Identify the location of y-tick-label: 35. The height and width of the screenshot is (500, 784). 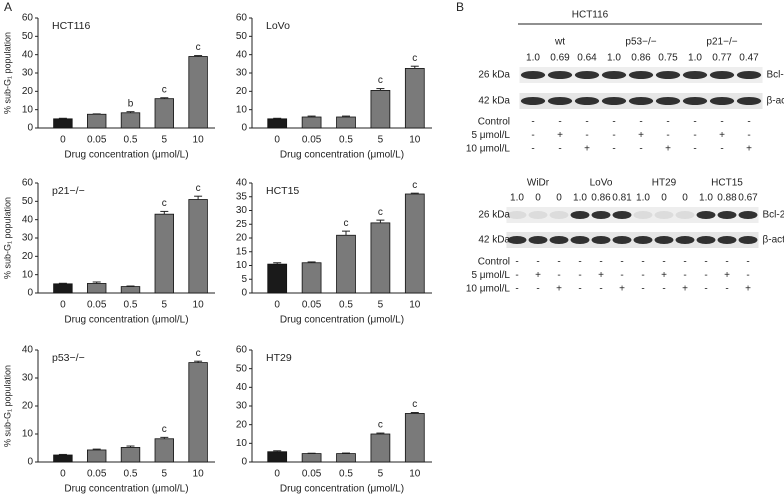
(242, 196).